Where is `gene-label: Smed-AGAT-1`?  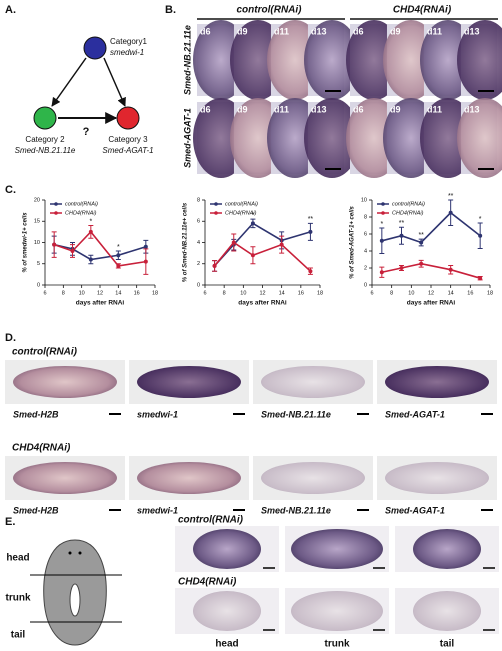
gene-label: Smed-AGAT-1 is located at coordinates (415, 414).